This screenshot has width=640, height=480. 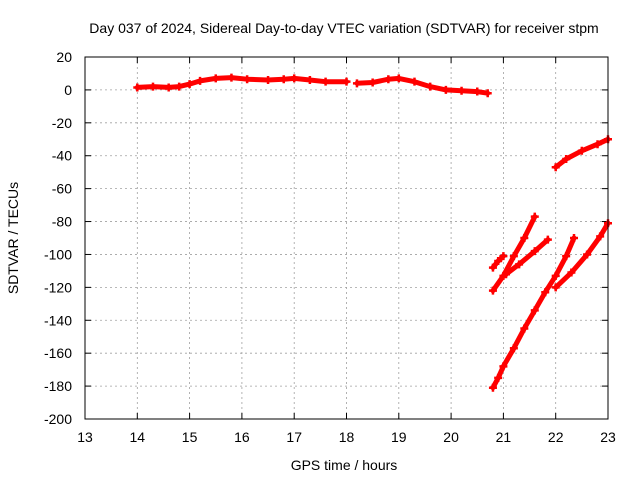 What do you see at coordinates (62, 189) in the screenshot?
I see `y-tick-label: -60` at bounding box center [62, 189].